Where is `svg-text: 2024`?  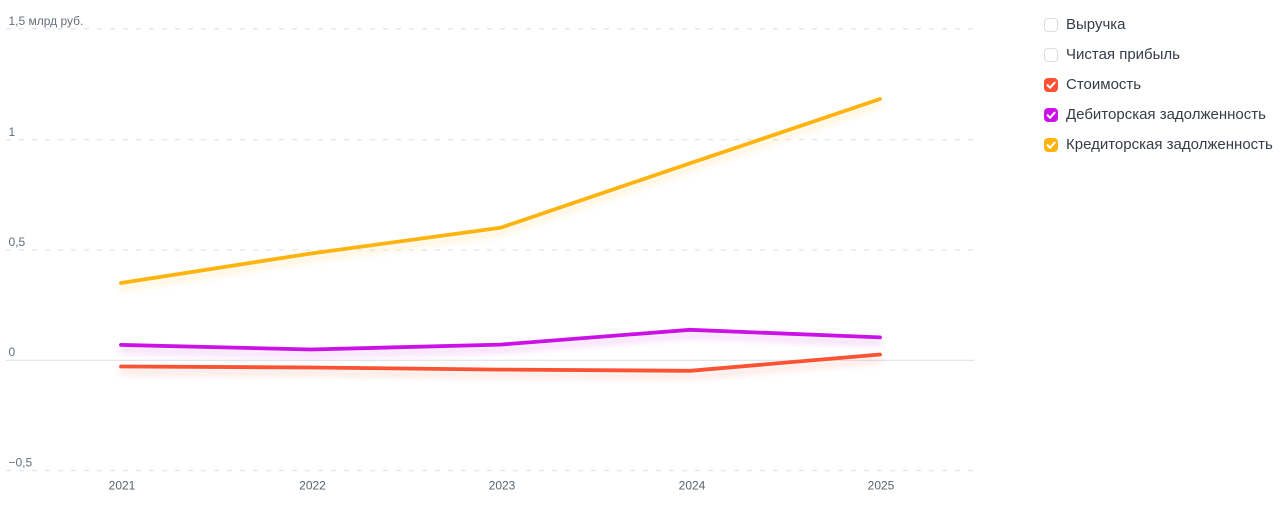 svg-text: 2024 is located at coordinates (692, 486).